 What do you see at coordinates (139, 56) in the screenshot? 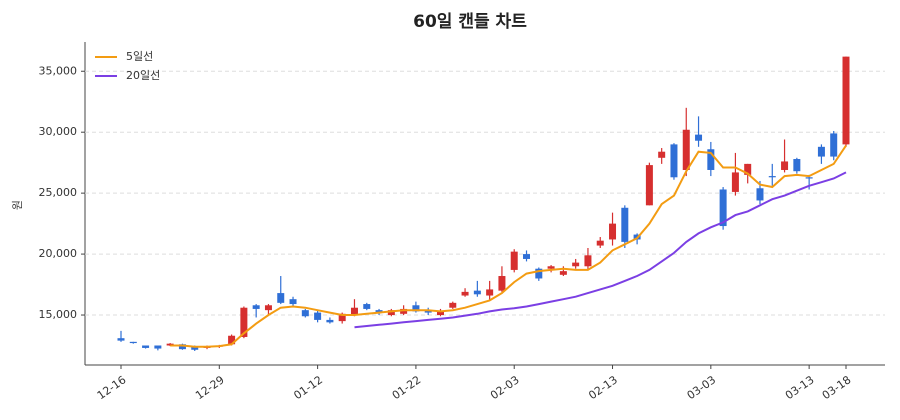
I see `legend-label: 5일선` at bounding box center [139, 56].